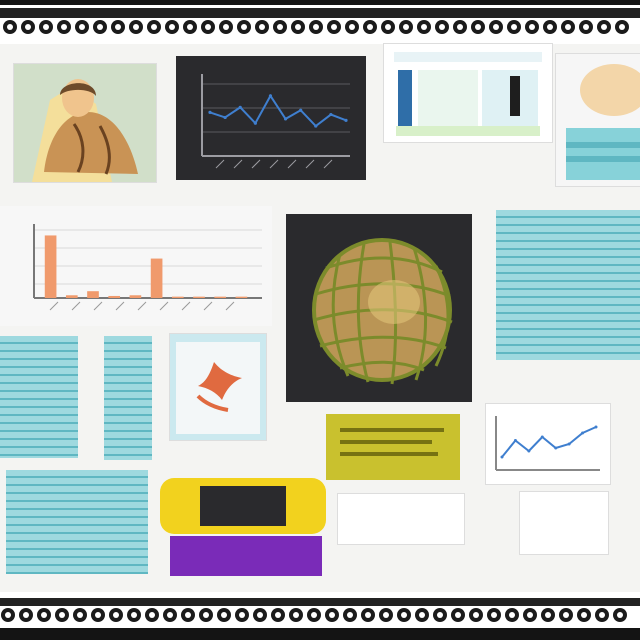  I want to click on white-line-chart, so click(548, 444).